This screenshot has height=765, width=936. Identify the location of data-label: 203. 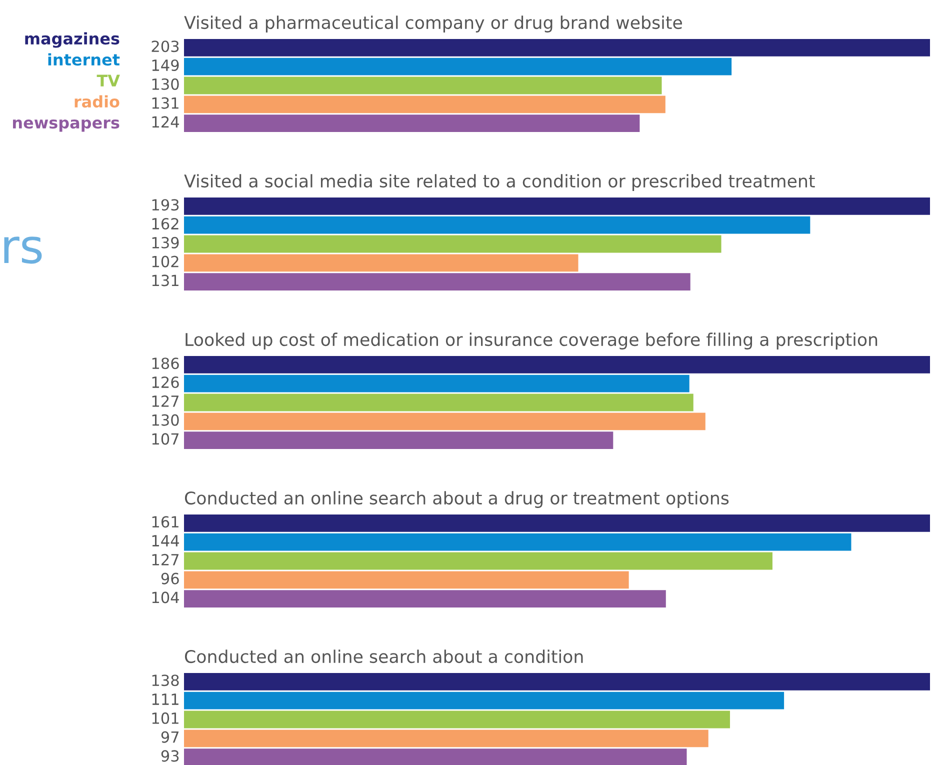
(165, 46).